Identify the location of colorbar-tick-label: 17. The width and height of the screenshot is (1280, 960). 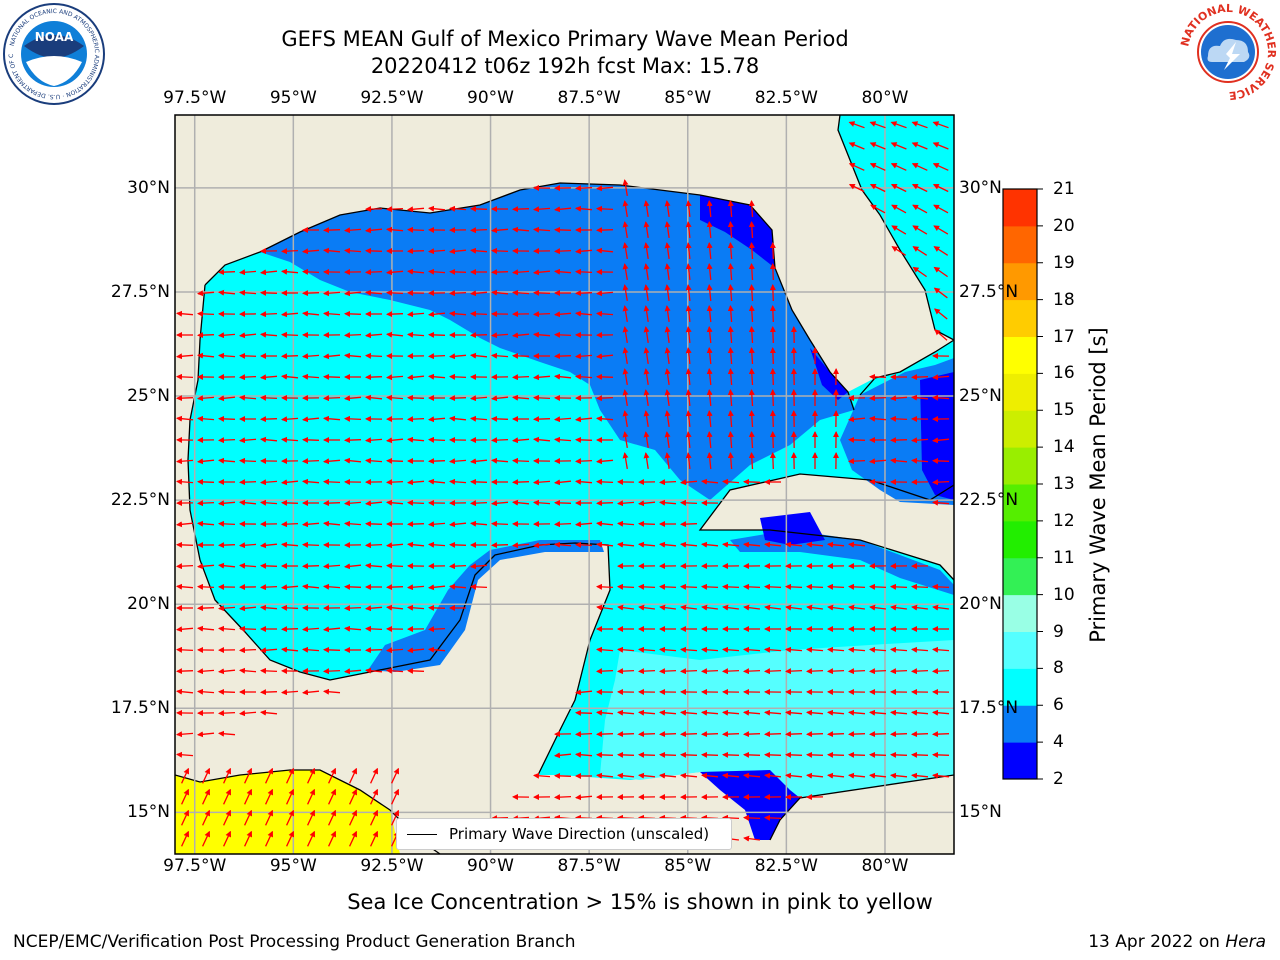
(1064, 336).